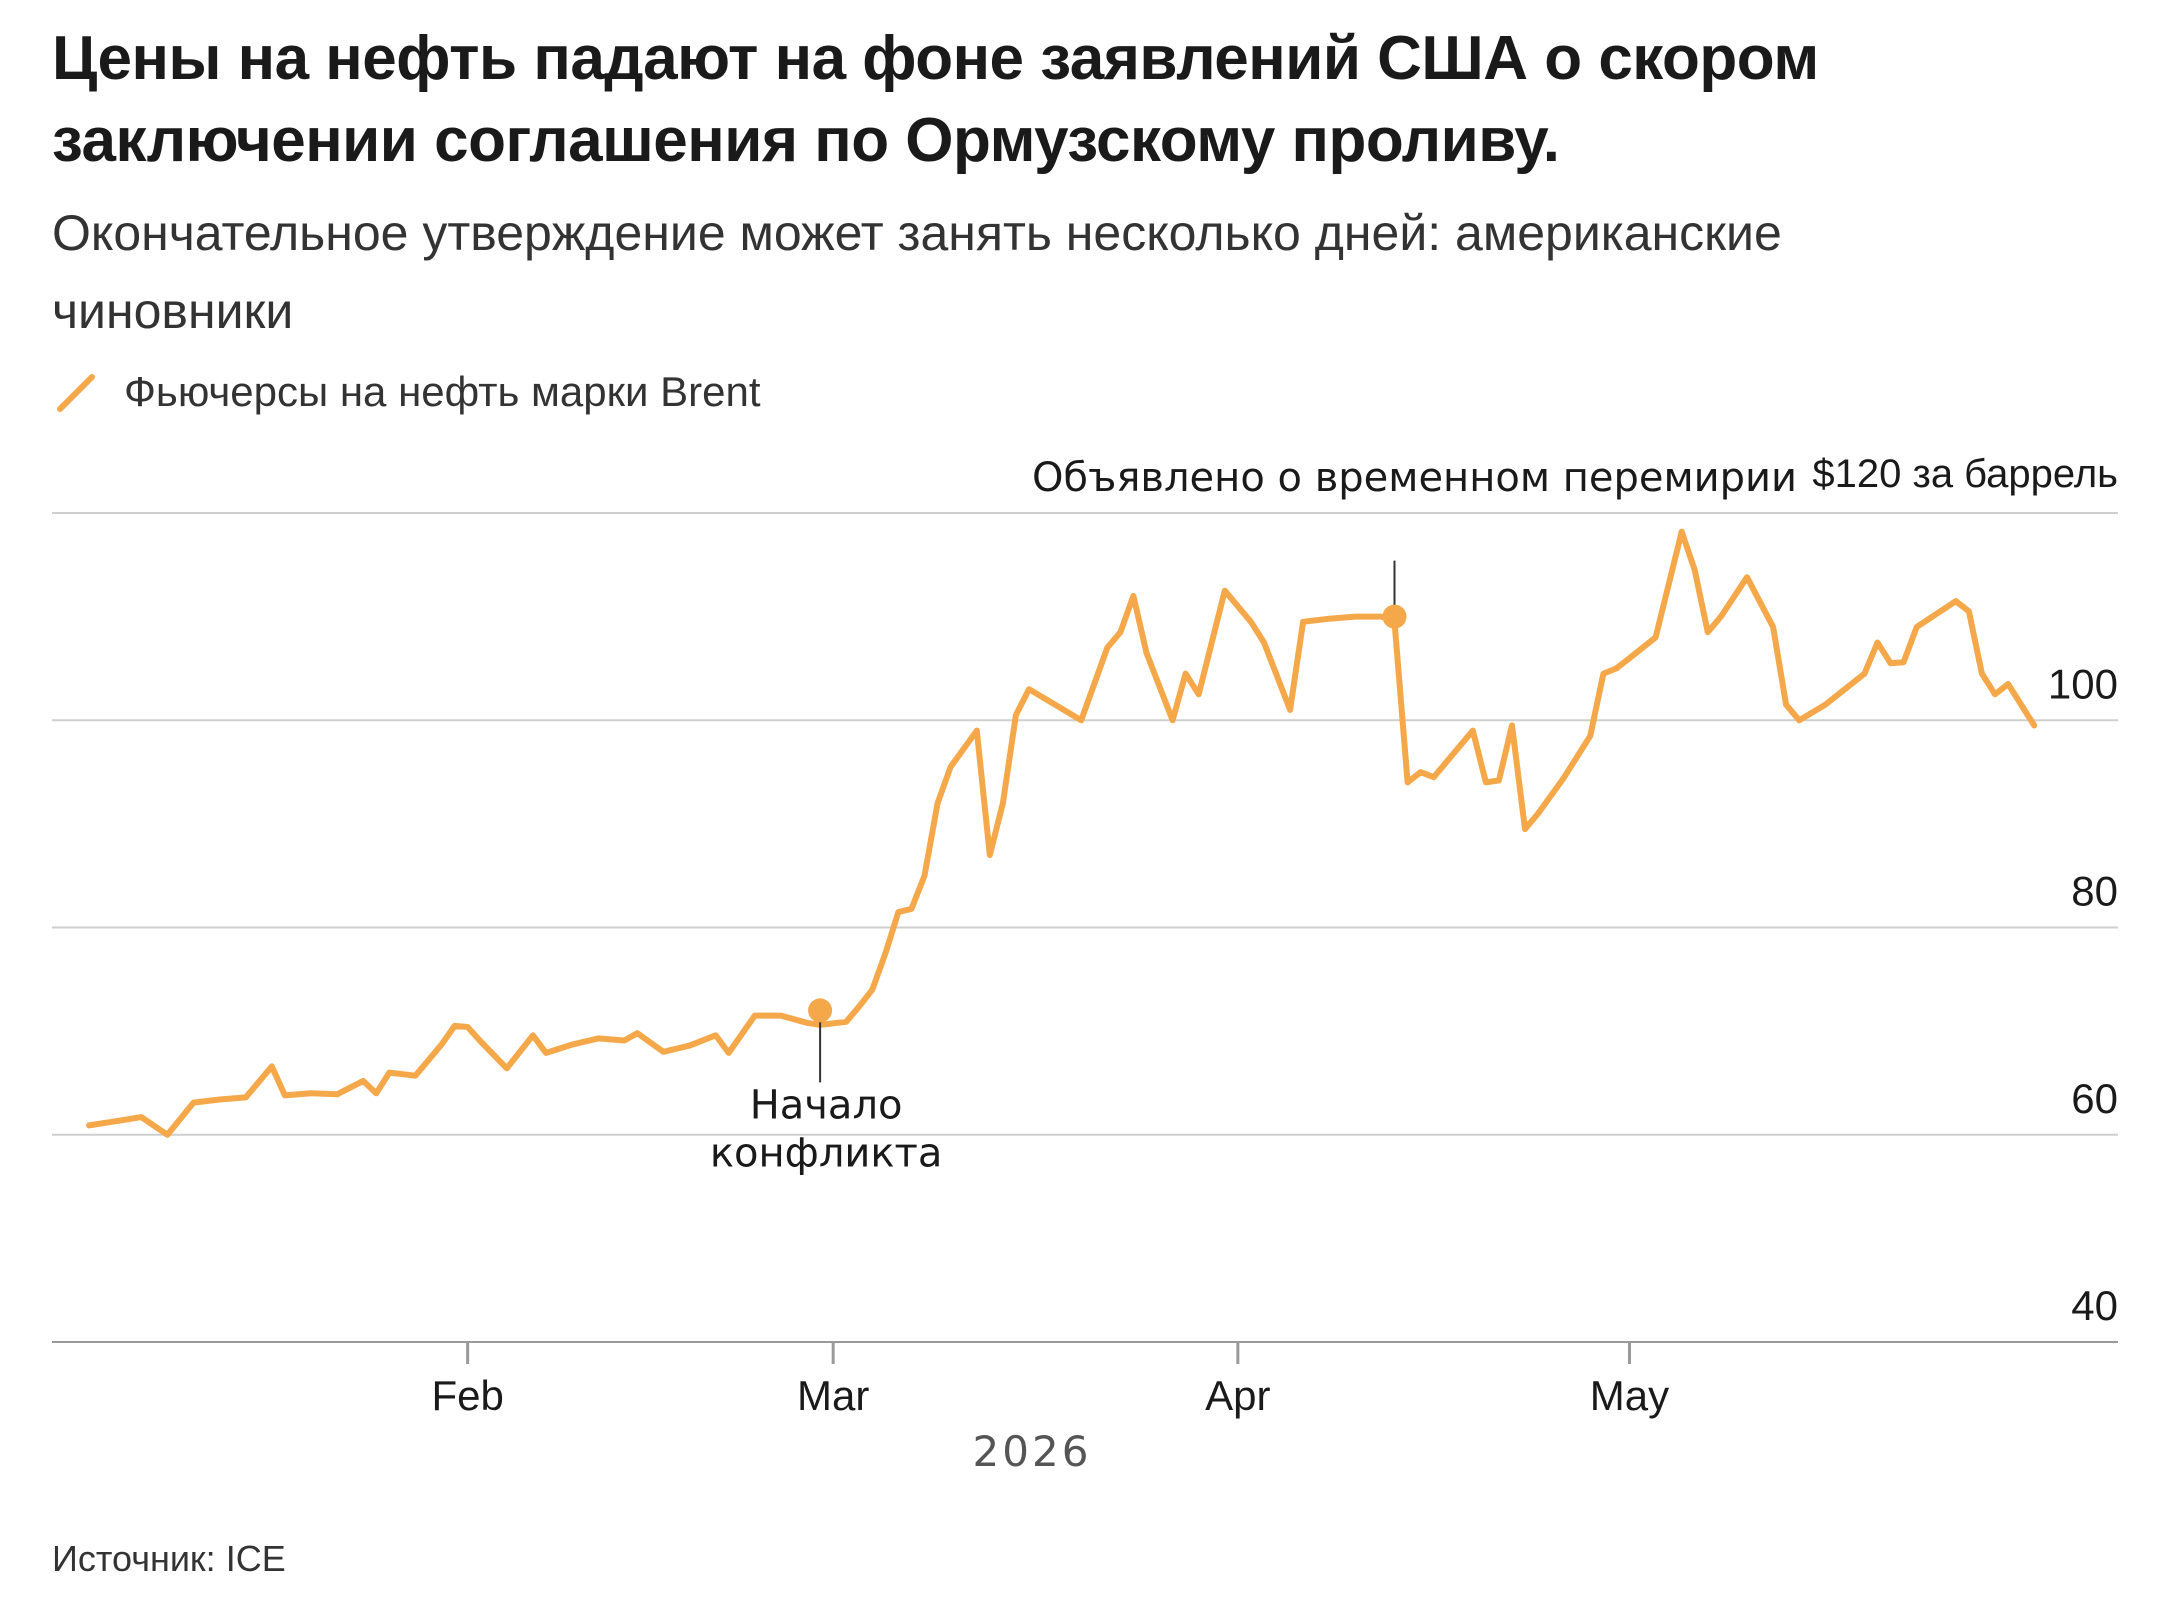  What do you see at coordinates (169, 1558) in the screenshot?
I see `source-note: Источник: ICE` at bounding box center [169, 1558].